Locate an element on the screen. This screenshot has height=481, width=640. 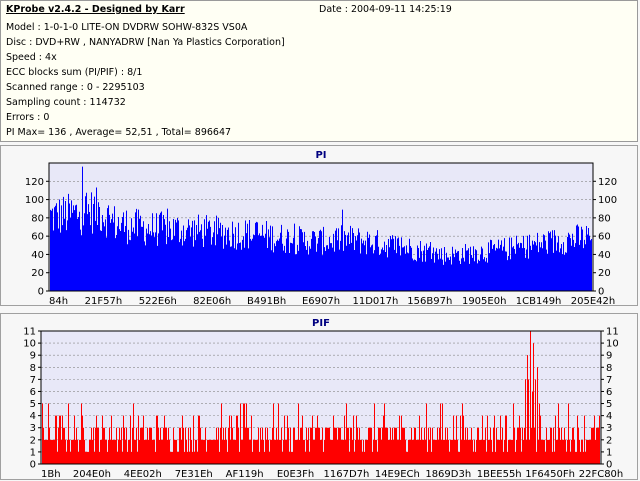
pif-ytick-label-left: 8 is located at coordinates (33, 368).